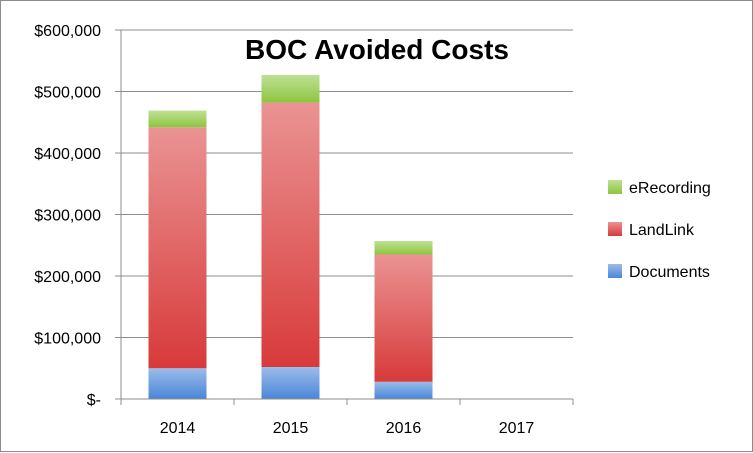 Image resolution: width=753 pixels, height=453 pixels. What do you see at coordinates (177, 383) in the screenshot?
I see `bar-documents-2014` at bounding box center [177, 383].